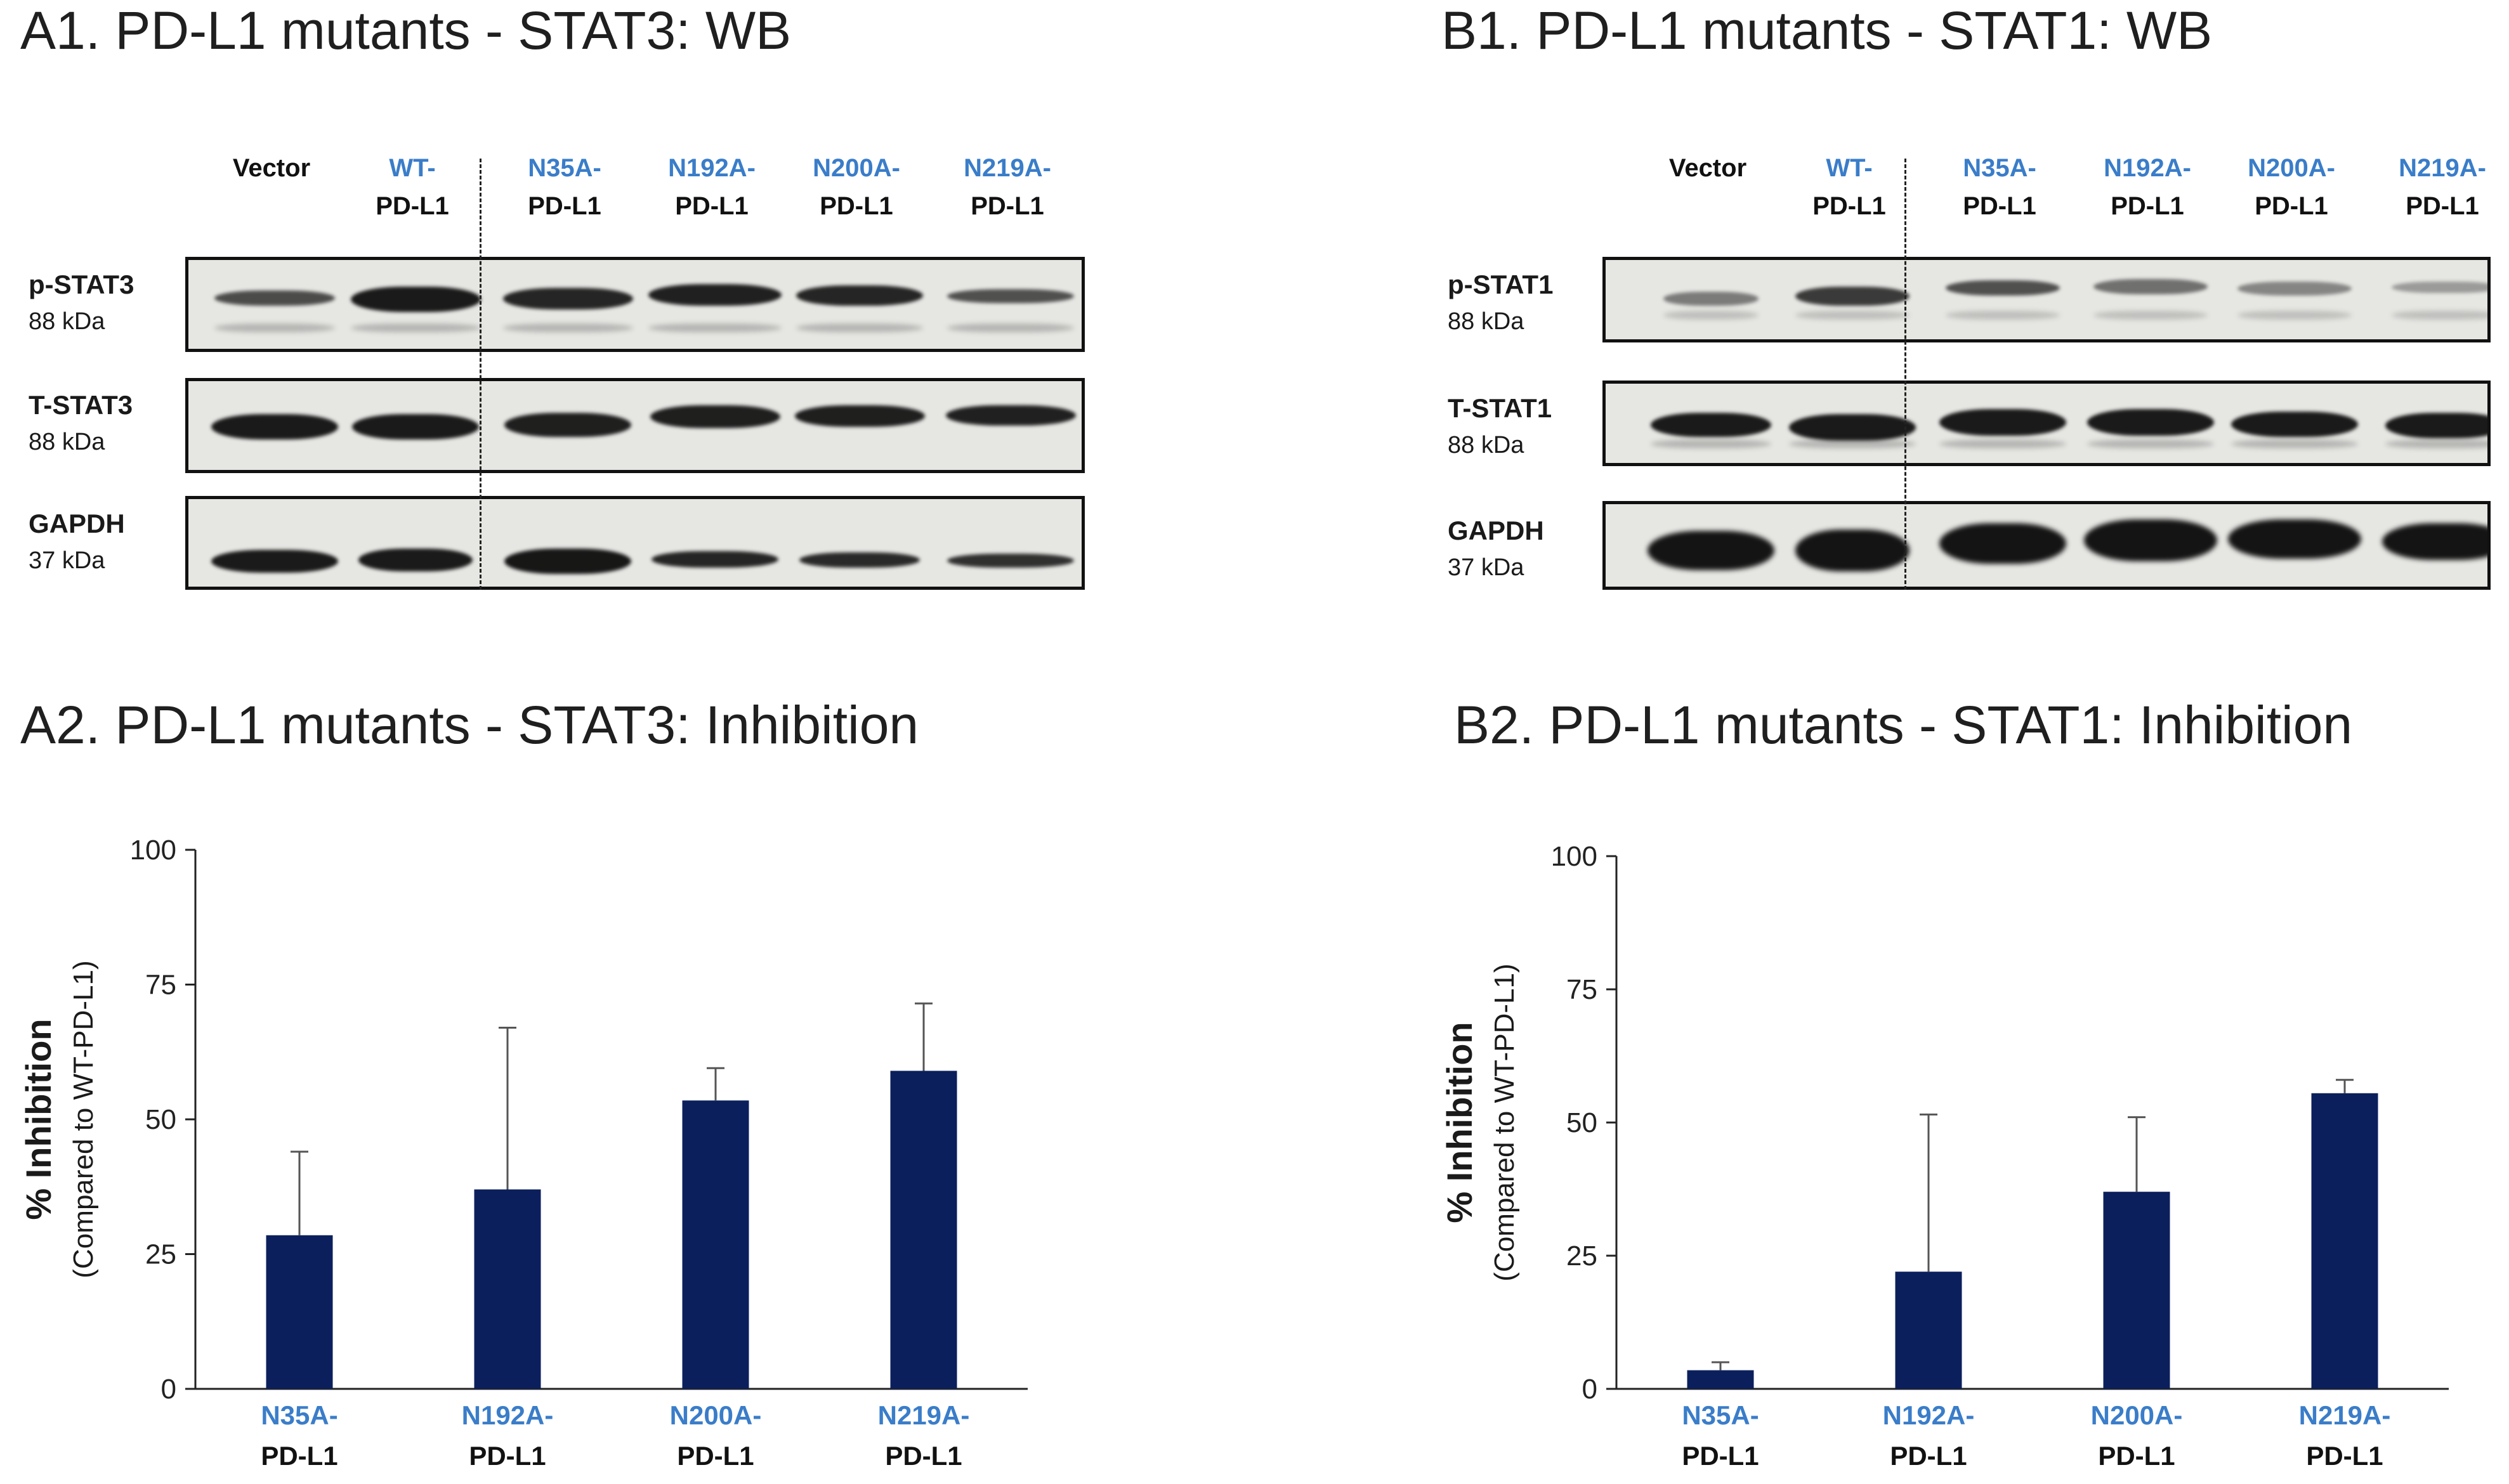 The image size is (2509, 1484). I want to click on blot-row-label: p-STAT3 88 kDa, so click(81, 303).